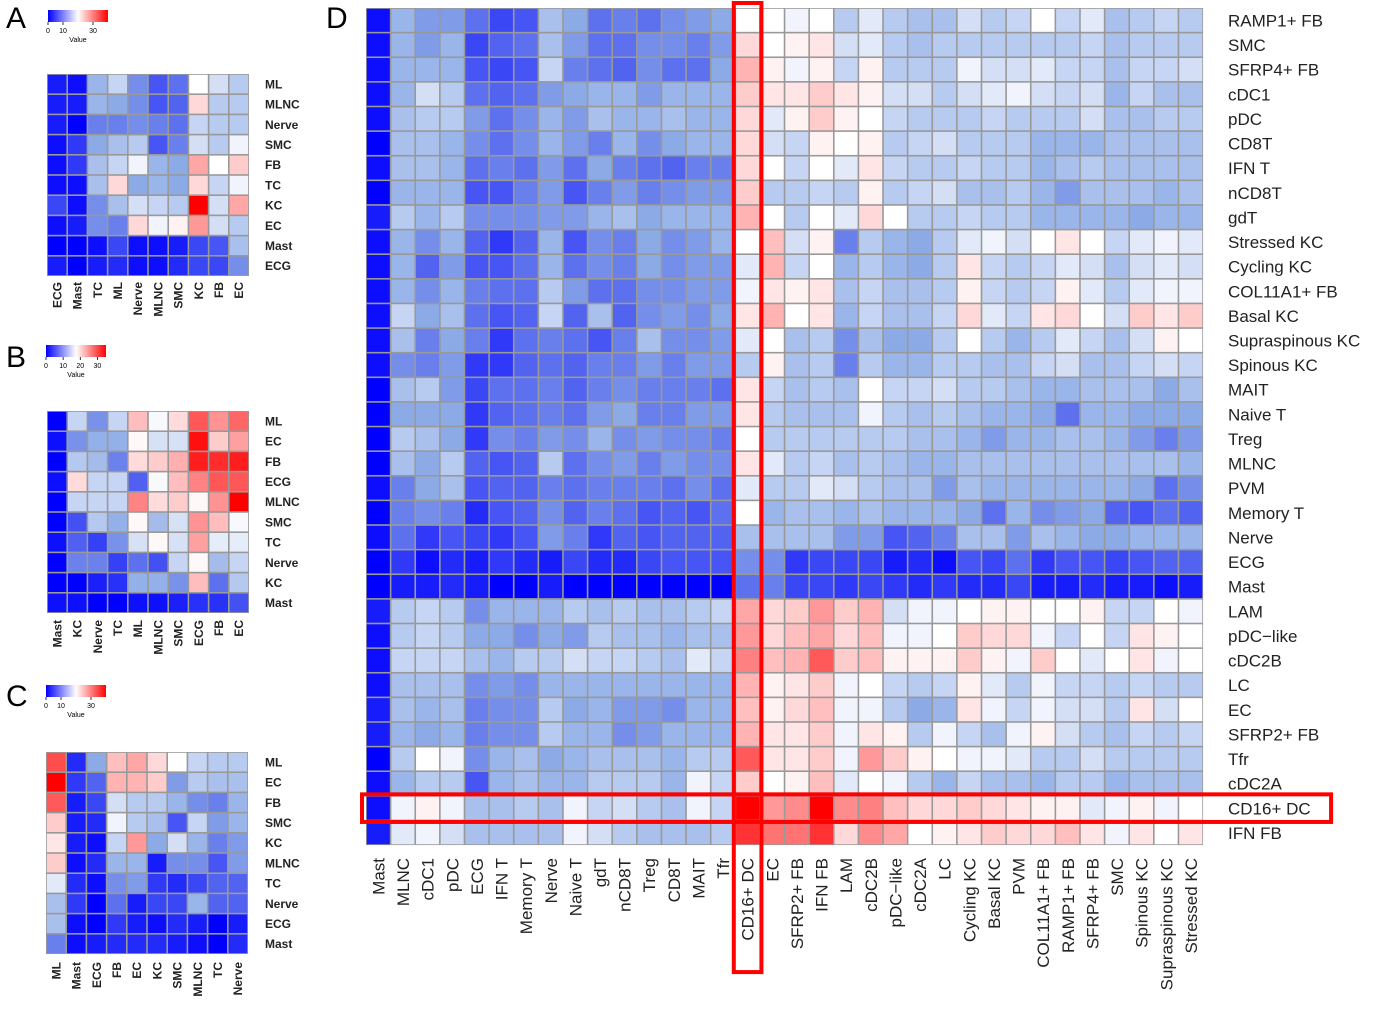 Image resolution: width=1395 pixels, height=1017 pixels. Describe the element at coordinates (1255, 661) in the screenshot. I see `row-label: cDC2B` at that location.